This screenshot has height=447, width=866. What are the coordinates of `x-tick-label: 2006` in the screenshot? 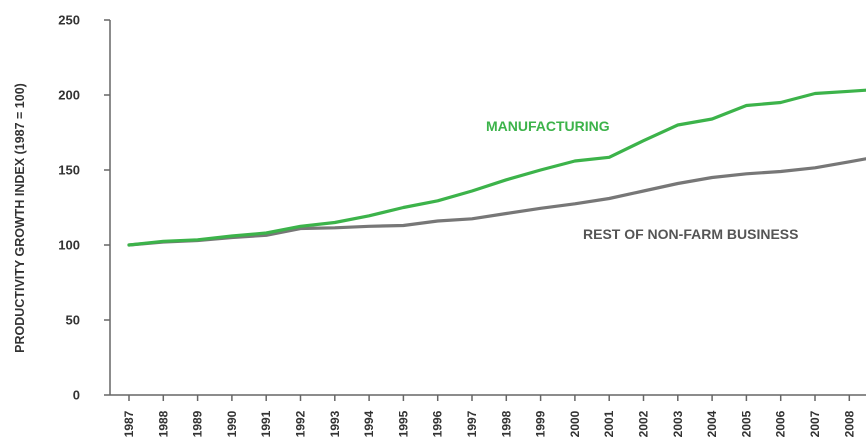 It's located at (781, 423).